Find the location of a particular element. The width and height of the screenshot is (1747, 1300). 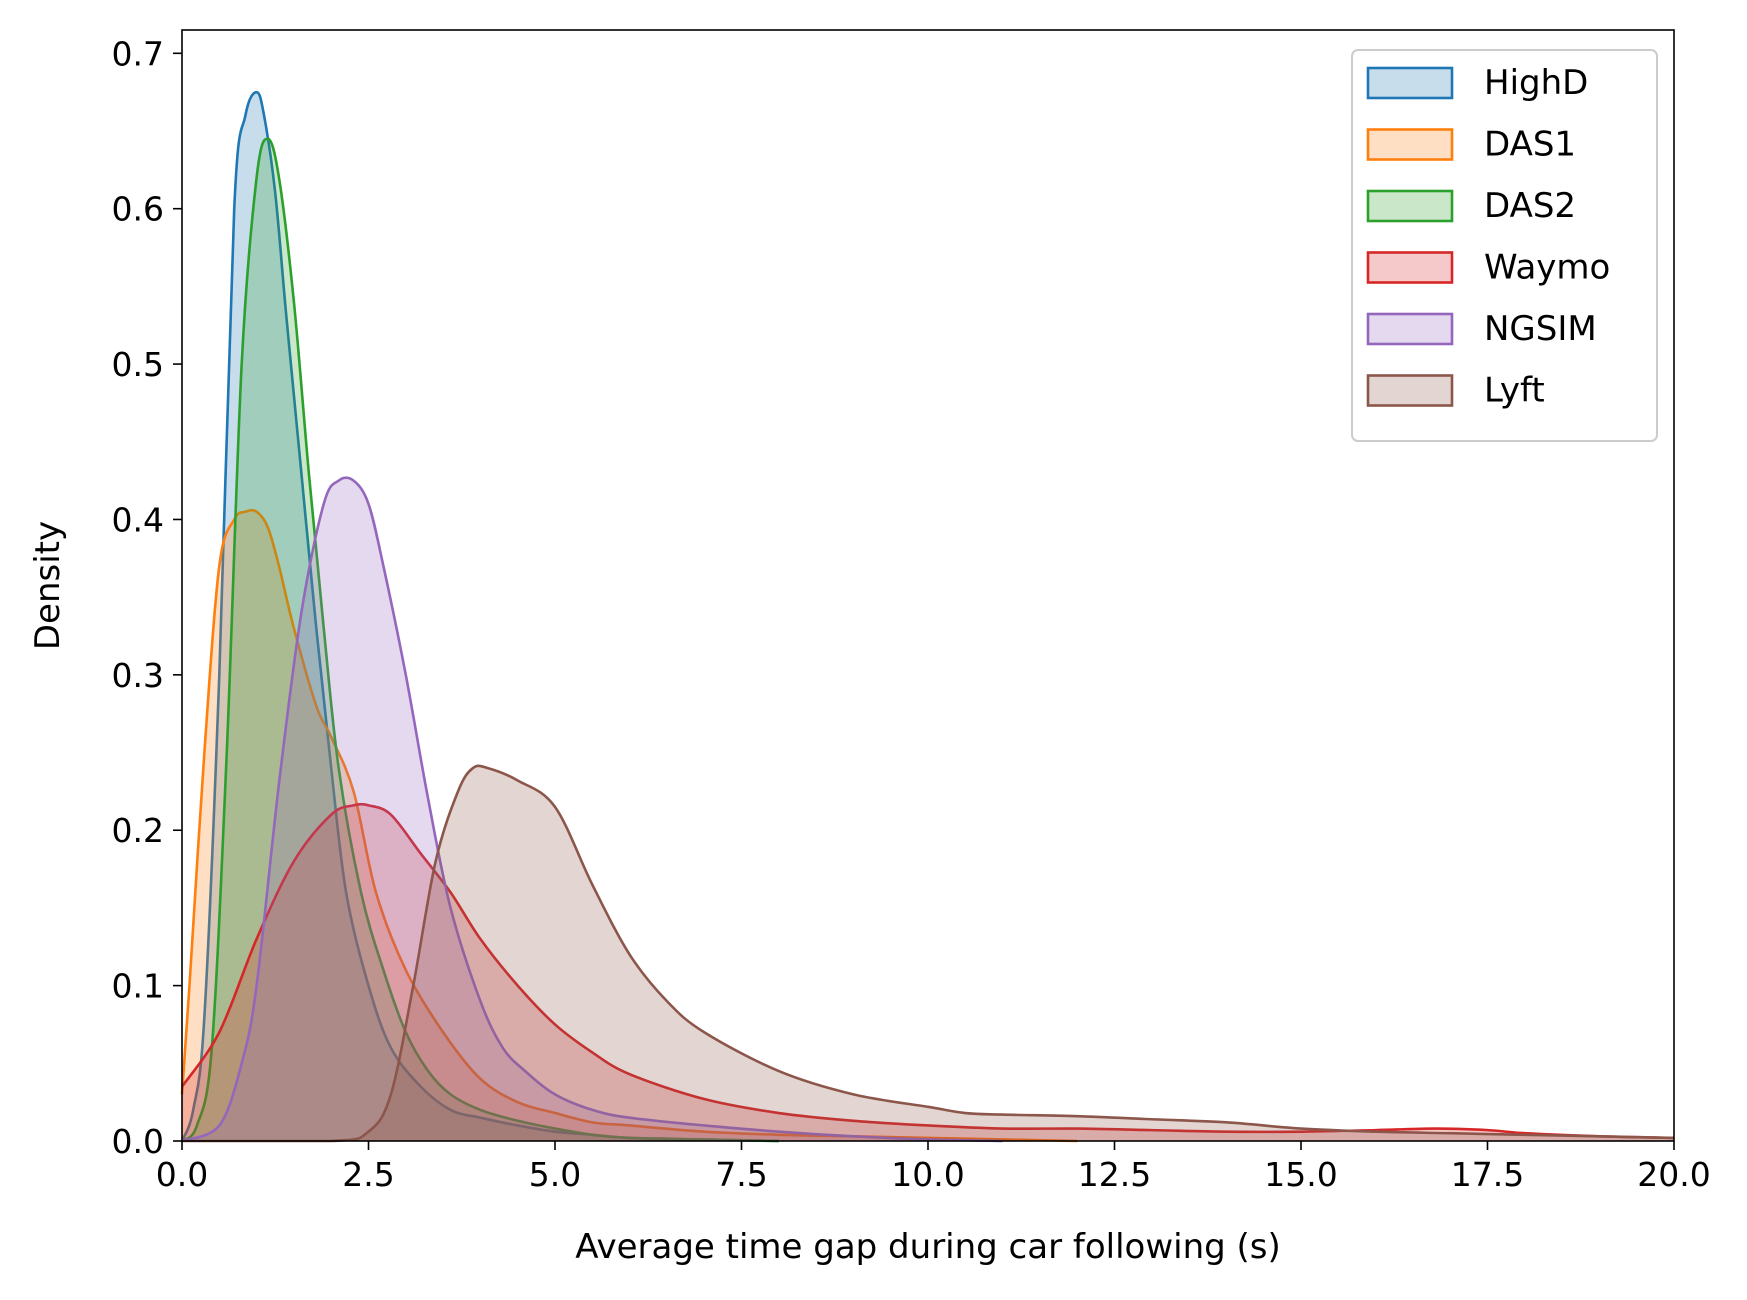

x-tick-label: 20.0 is located at coordinates (1673, 1174).